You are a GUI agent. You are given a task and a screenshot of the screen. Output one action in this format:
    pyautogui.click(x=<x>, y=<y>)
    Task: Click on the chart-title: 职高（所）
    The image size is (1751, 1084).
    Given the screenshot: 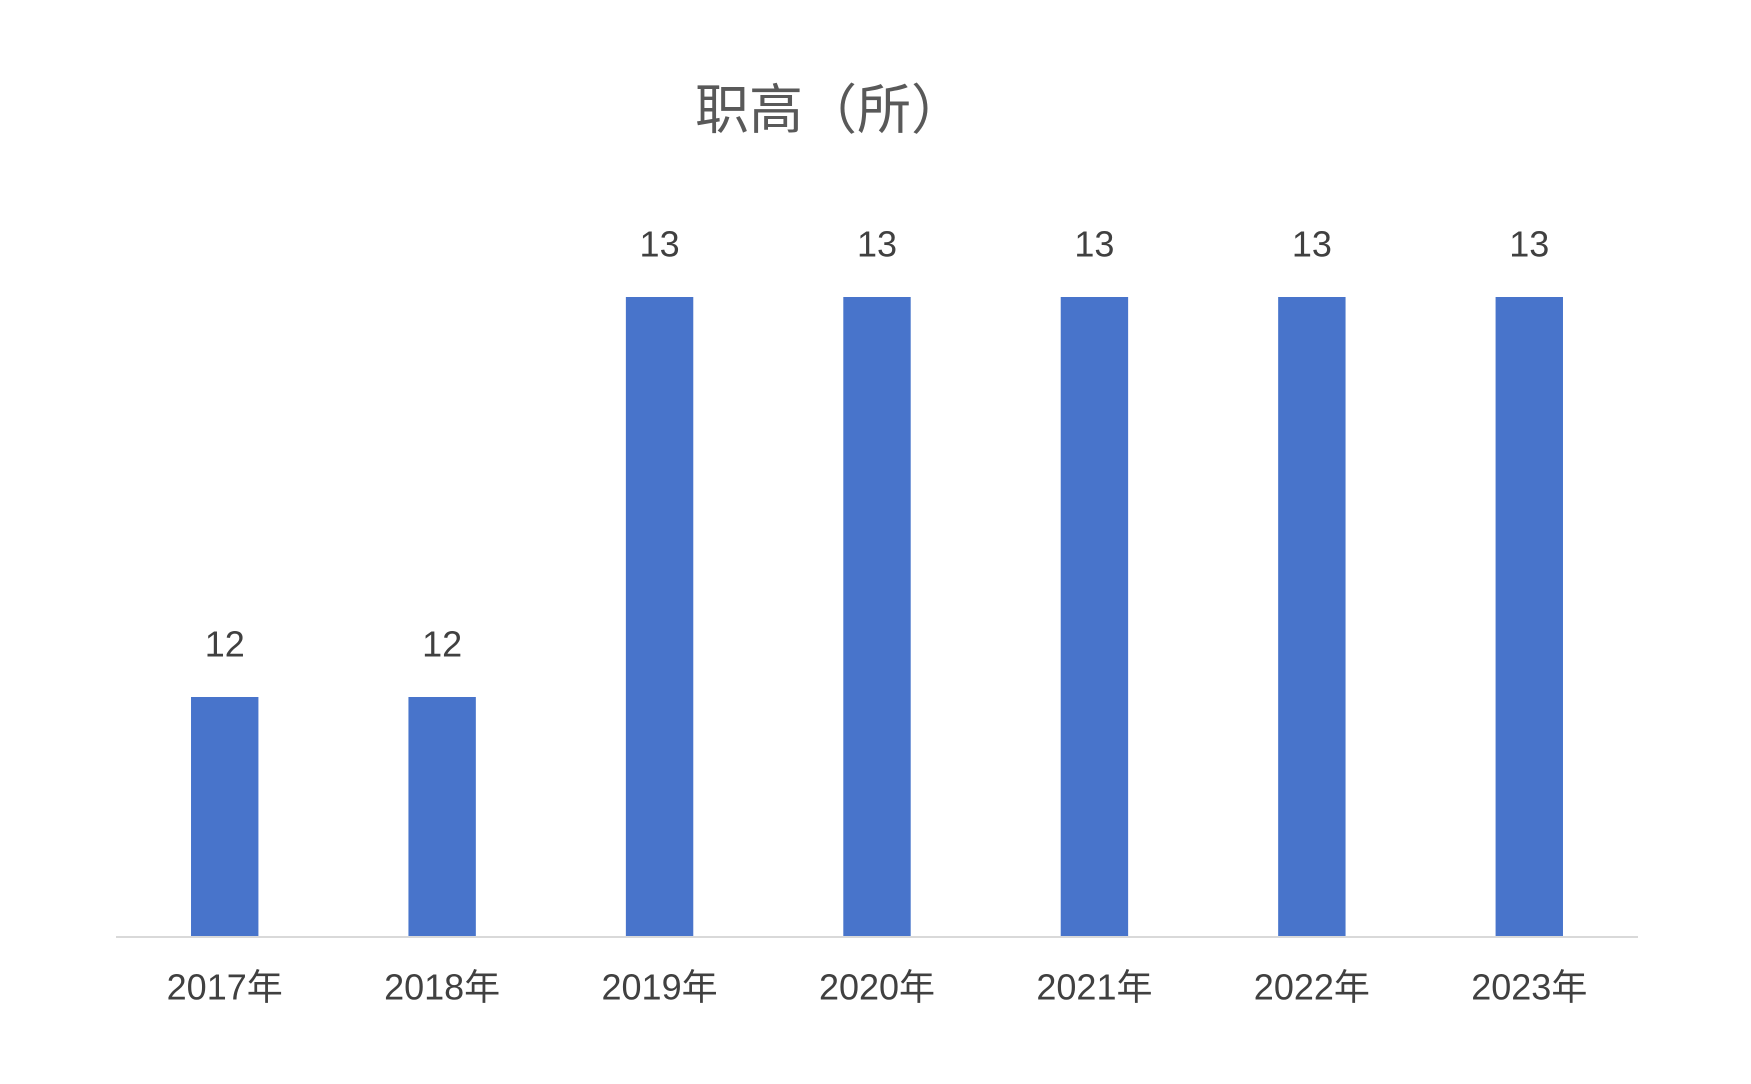 What is the action you would take?
    pyautogui.click(x=830, y=110)
    